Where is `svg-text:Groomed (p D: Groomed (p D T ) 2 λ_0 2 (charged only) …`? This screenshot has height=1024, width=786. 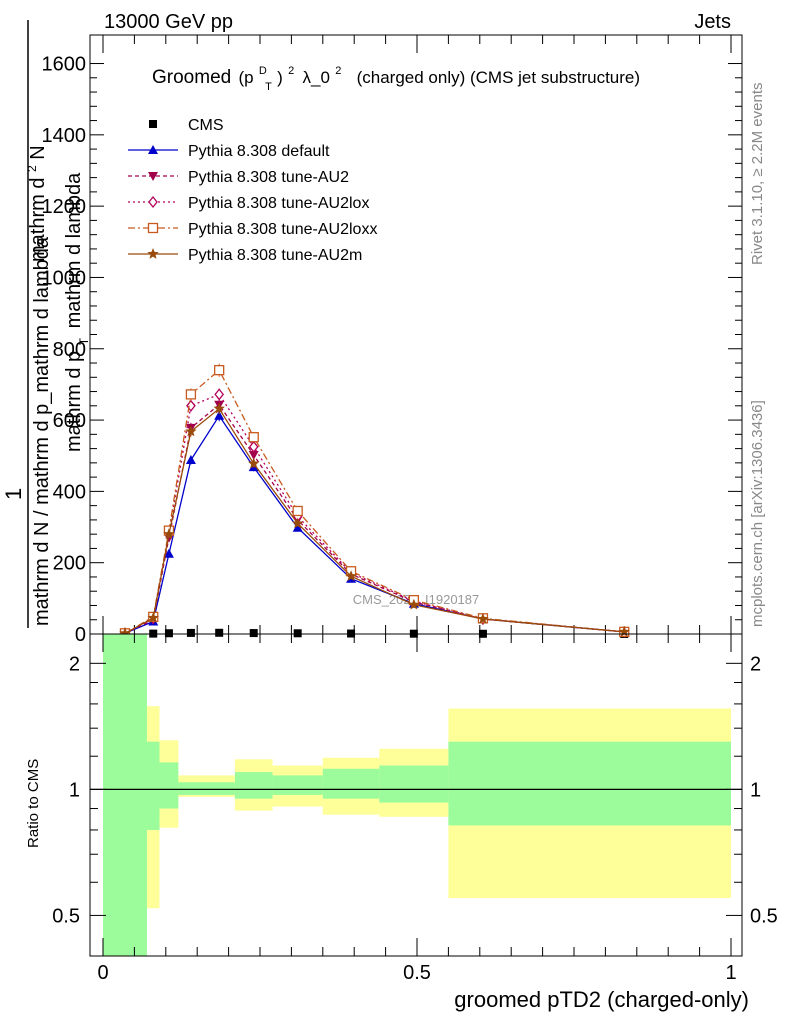 svg-text:Groomed (p D: Groomed (p D T ) 2 λ_0 2 (charged only) … is located at coordinates (396, 76).